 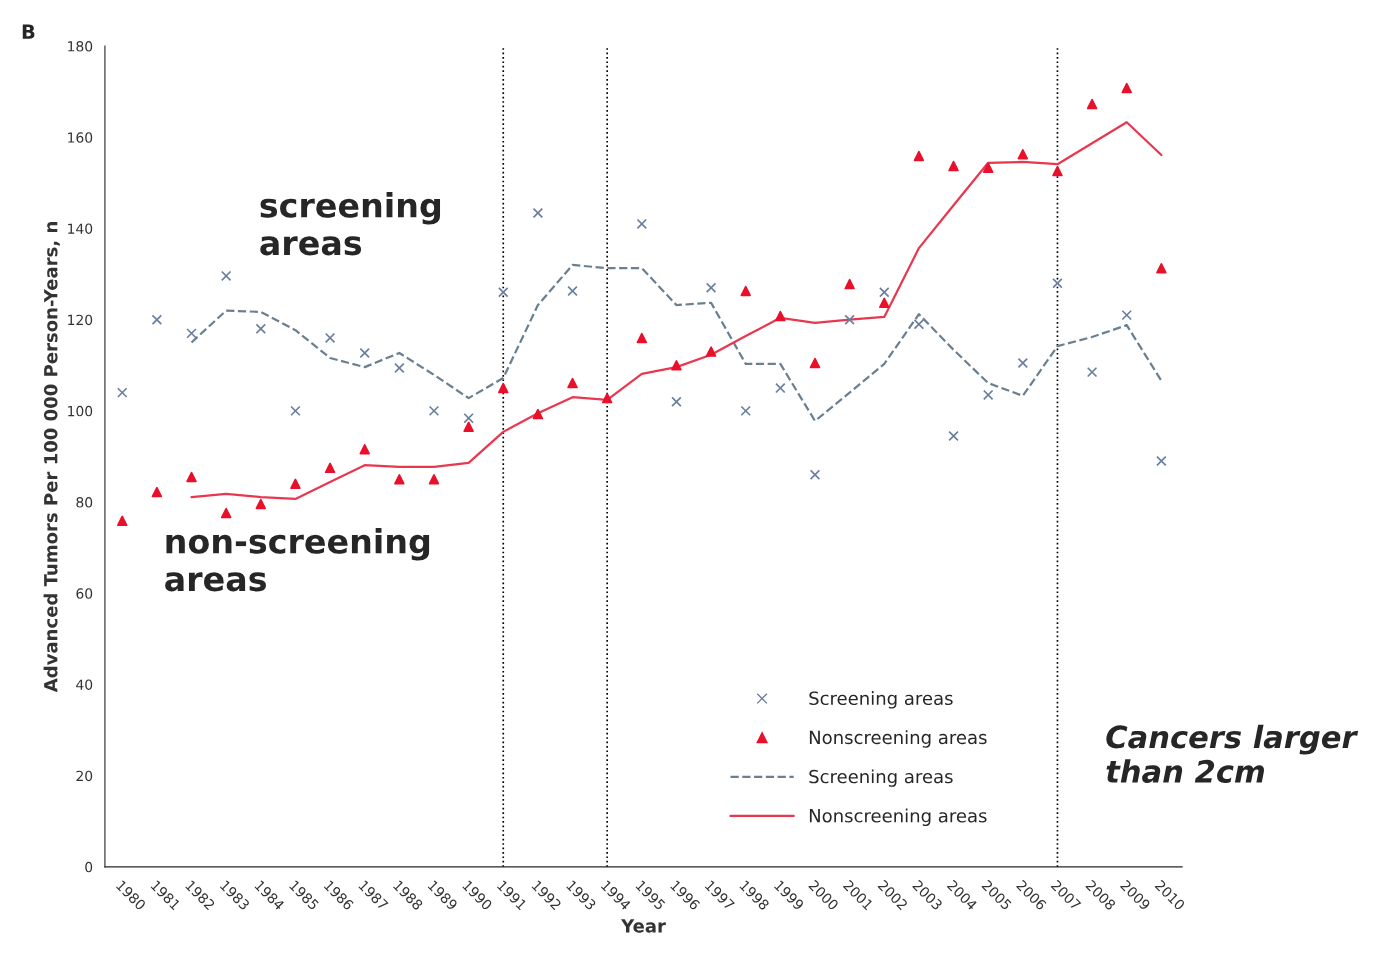 I want to click on y-tick-label: 80, so click(x=84, y=502).